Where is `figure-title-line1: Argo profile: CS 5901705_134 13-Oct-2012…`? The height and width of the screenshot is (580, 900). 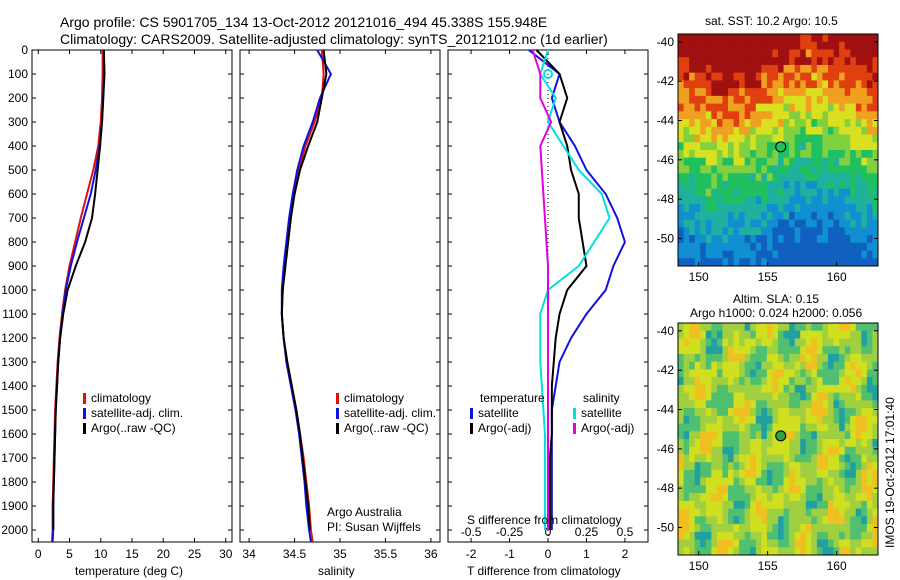
figure-title-line1: Argo profile: CS 5901705_134 13-Oct-2012… is located at coordinates (304, 22).